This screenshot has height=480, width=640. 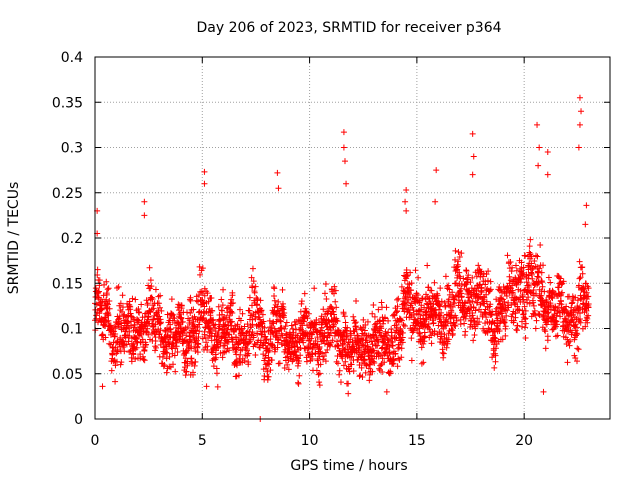 I want to click on x-tick-label: 5, so click(x=202, y=441).